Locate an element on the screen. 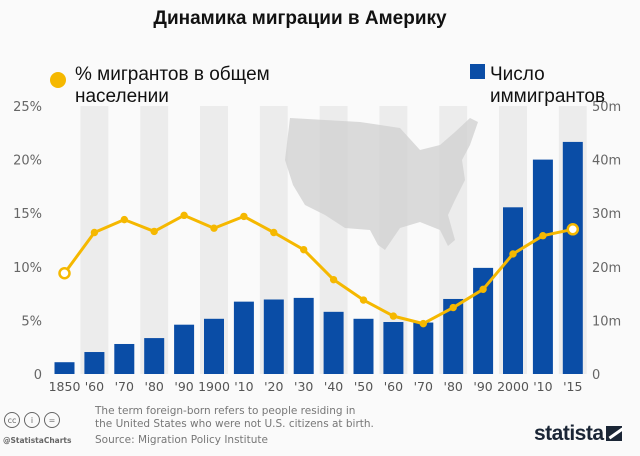  chart-title: Динамика миграции в Америку is located at coordinates (300, 18).